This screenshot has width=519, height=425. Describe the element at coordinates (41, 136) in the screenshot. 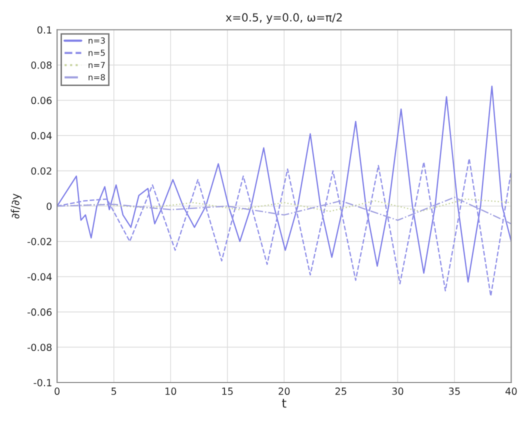

I see `y-tick-label: 0.04` at that location.